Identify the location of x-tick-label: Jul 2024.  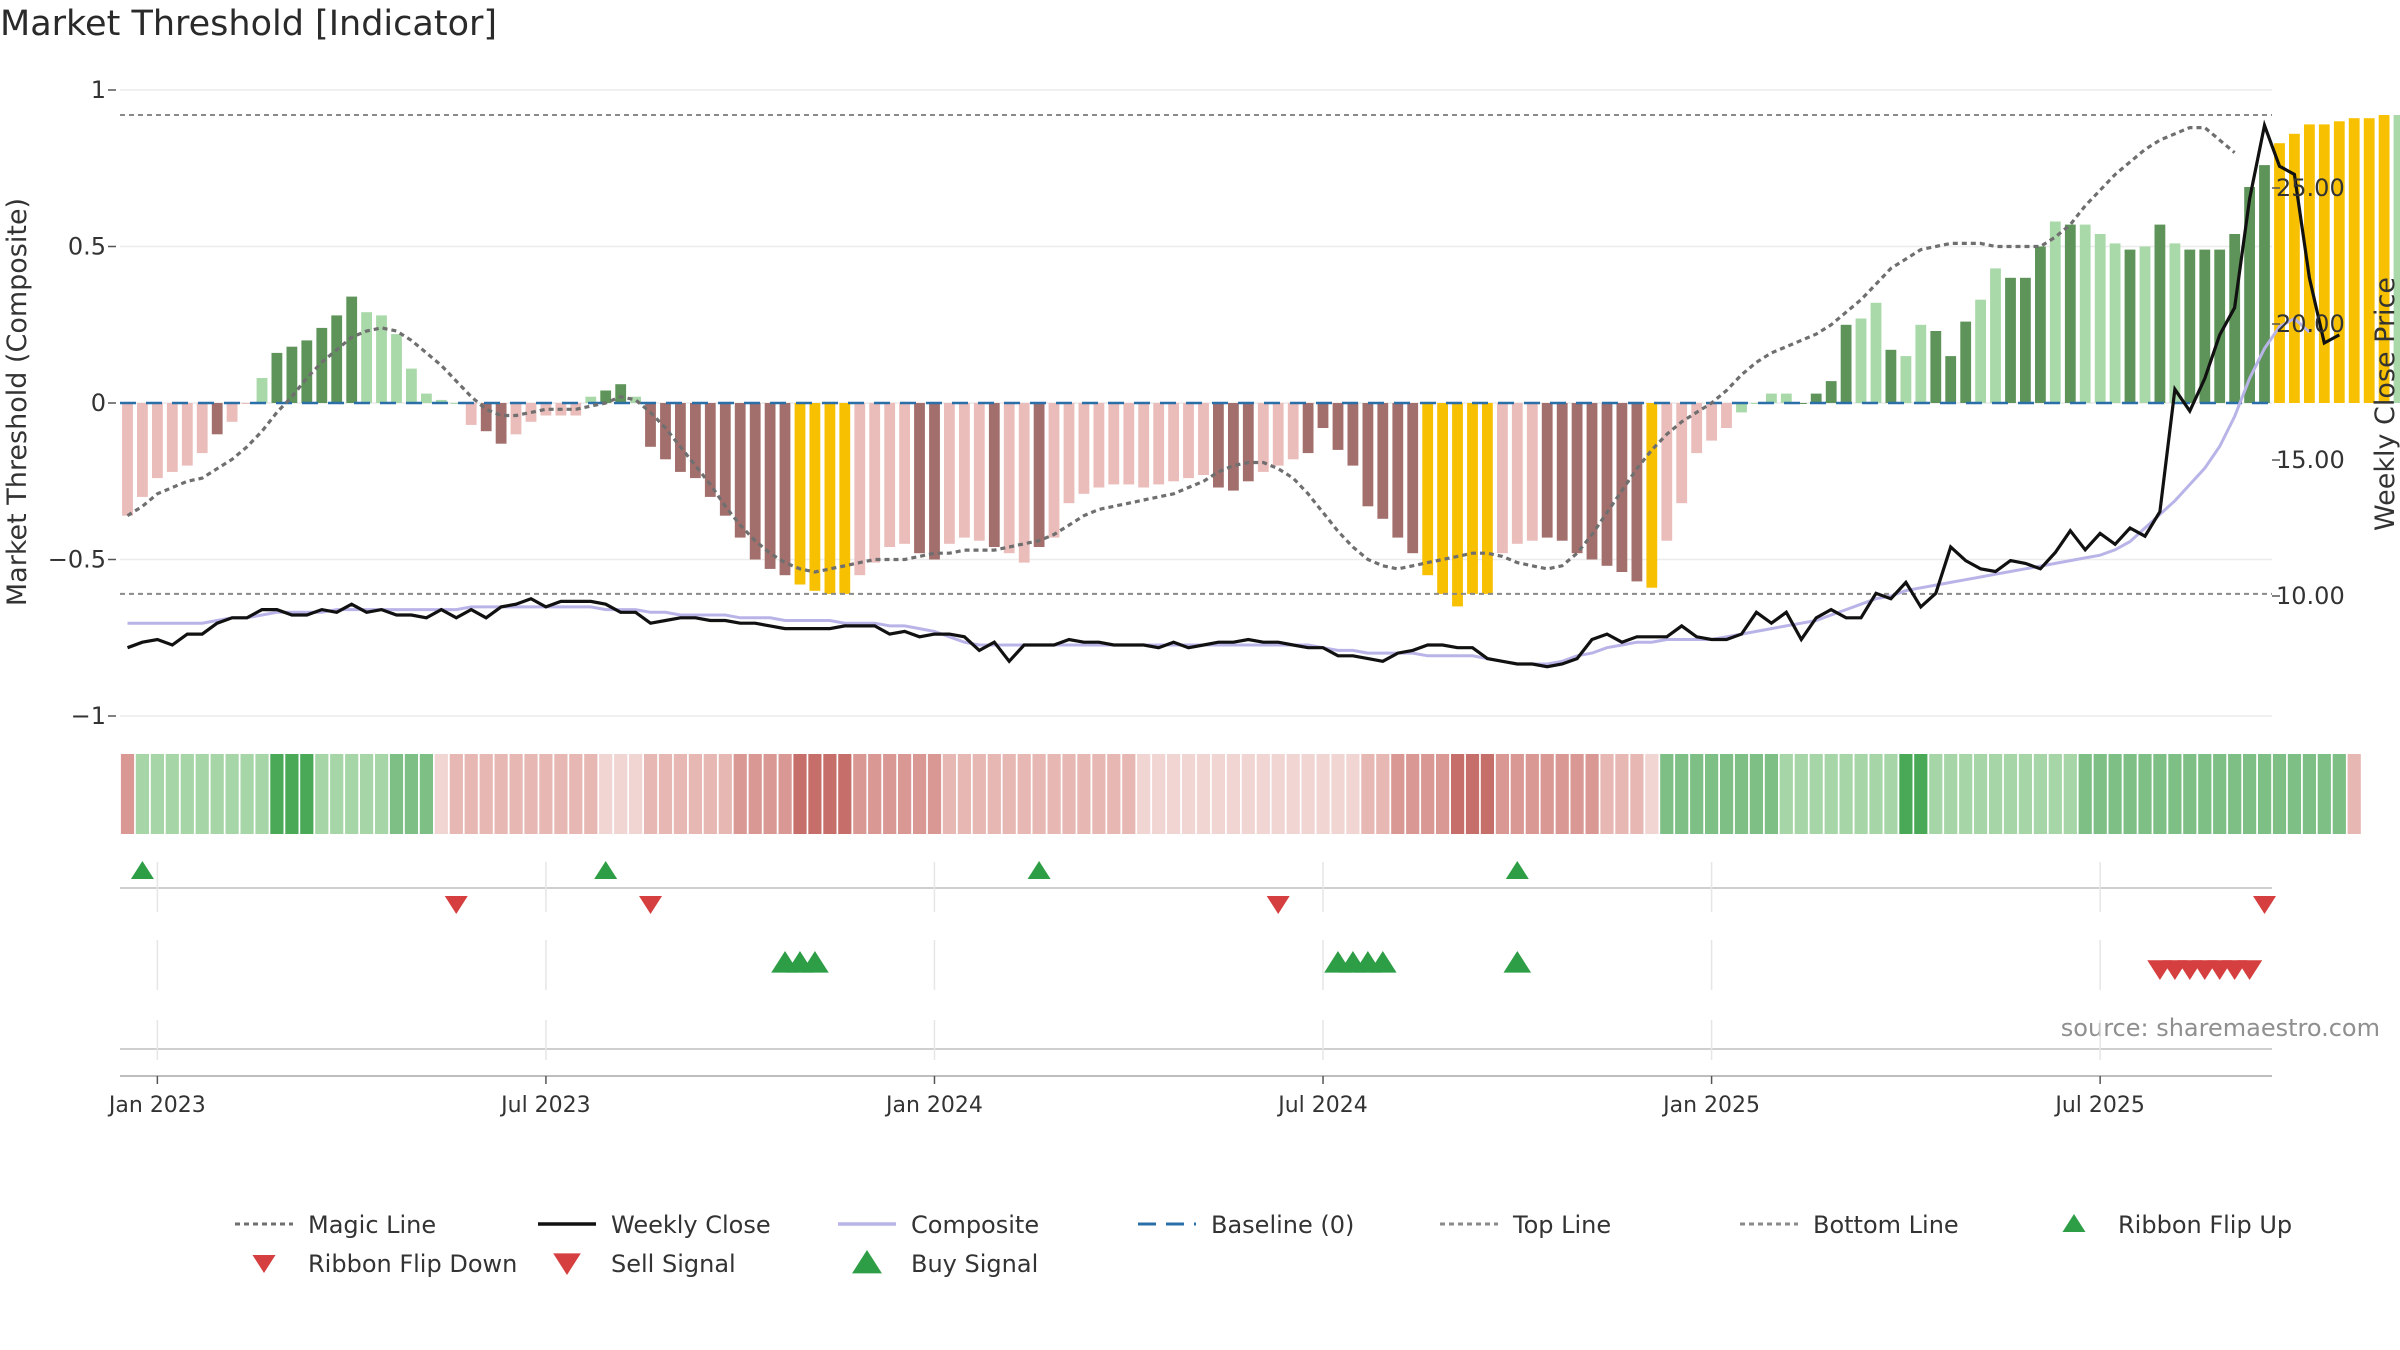
(1322, 1105).